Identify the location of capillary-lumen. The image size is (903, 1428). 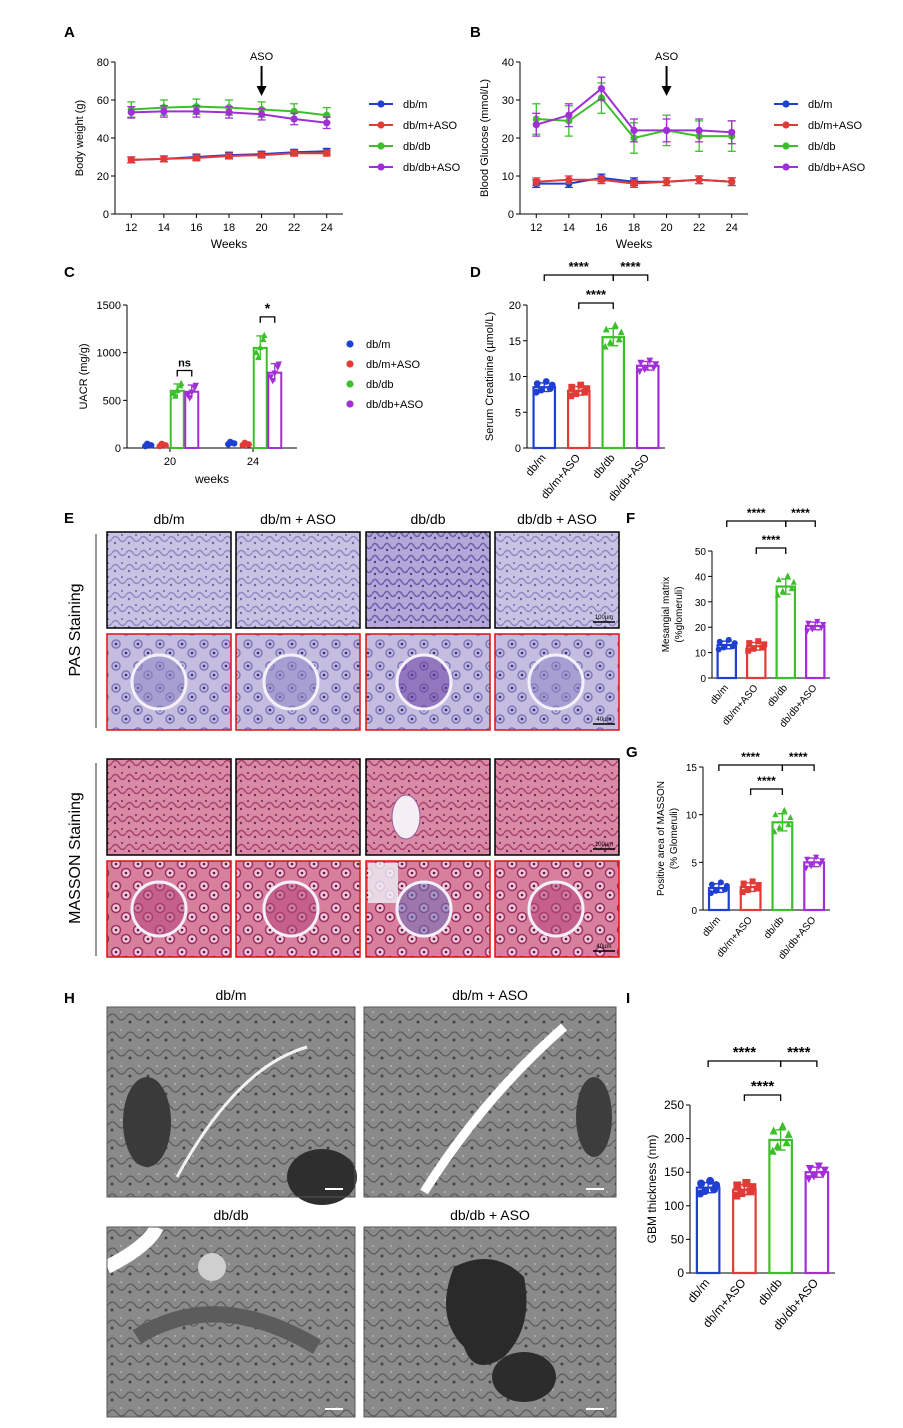
(133, 1248).